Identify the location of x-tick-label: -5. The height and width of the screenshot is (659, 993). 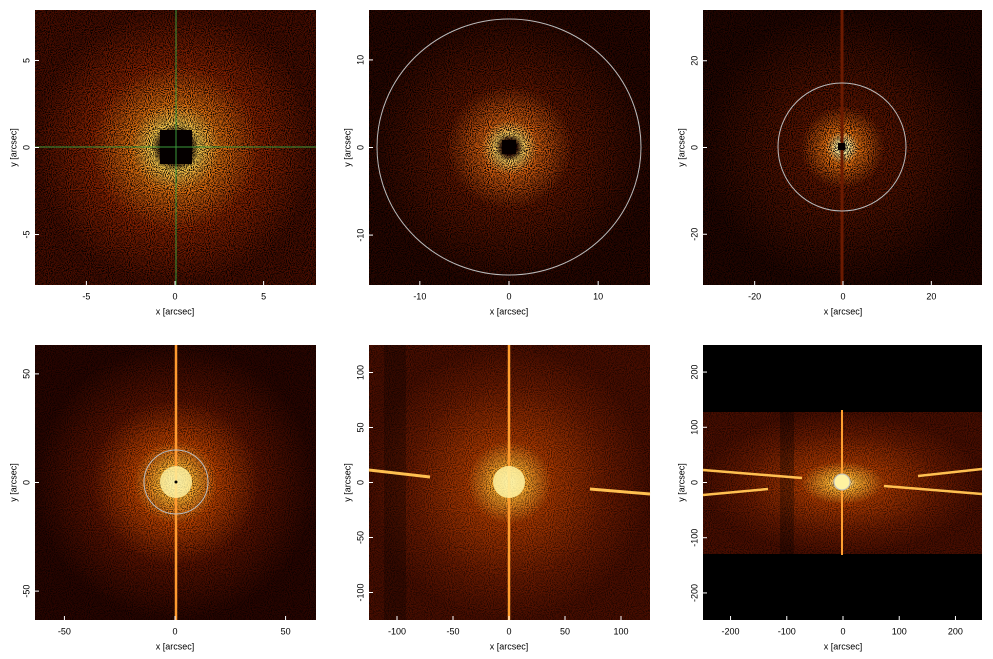
(86, 296).